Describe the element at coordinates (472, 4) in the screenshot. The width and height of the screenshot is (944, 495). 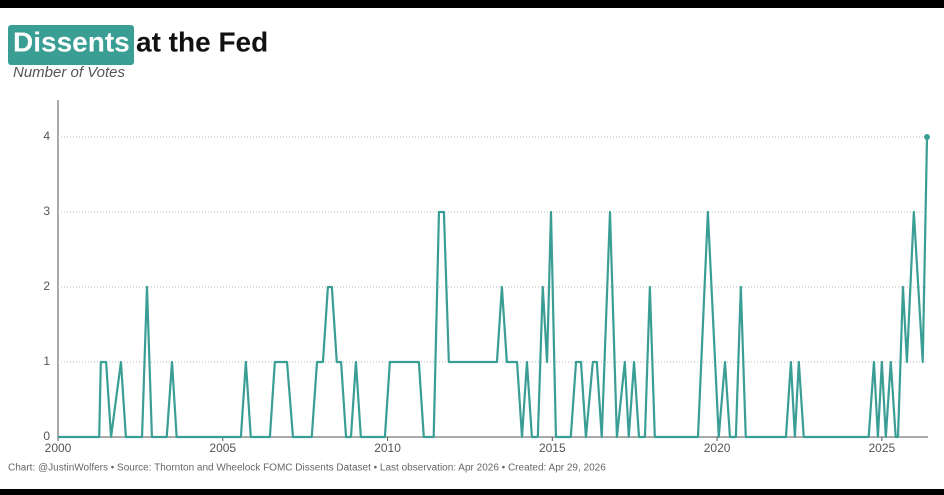
I see `top-bar` at that location.